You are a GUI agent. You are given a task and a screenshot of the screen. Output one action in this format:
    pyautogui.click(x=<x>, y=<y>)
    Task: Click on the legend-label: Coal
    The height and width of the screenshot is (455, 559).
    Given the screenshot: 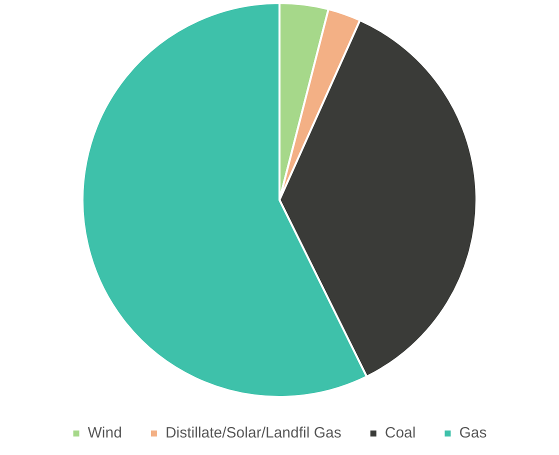 What is the action you would take?
    pyautogui.click(x=400, y=433)
    